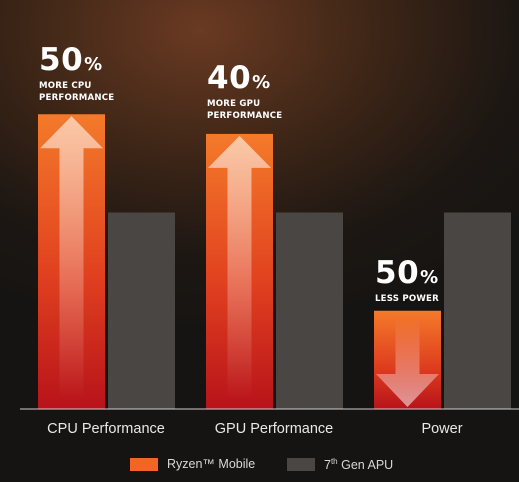  What do you see at coordinates (477, 310) in the screenshot?
I see `bar-apu-power` at bounding box center [477, 310].